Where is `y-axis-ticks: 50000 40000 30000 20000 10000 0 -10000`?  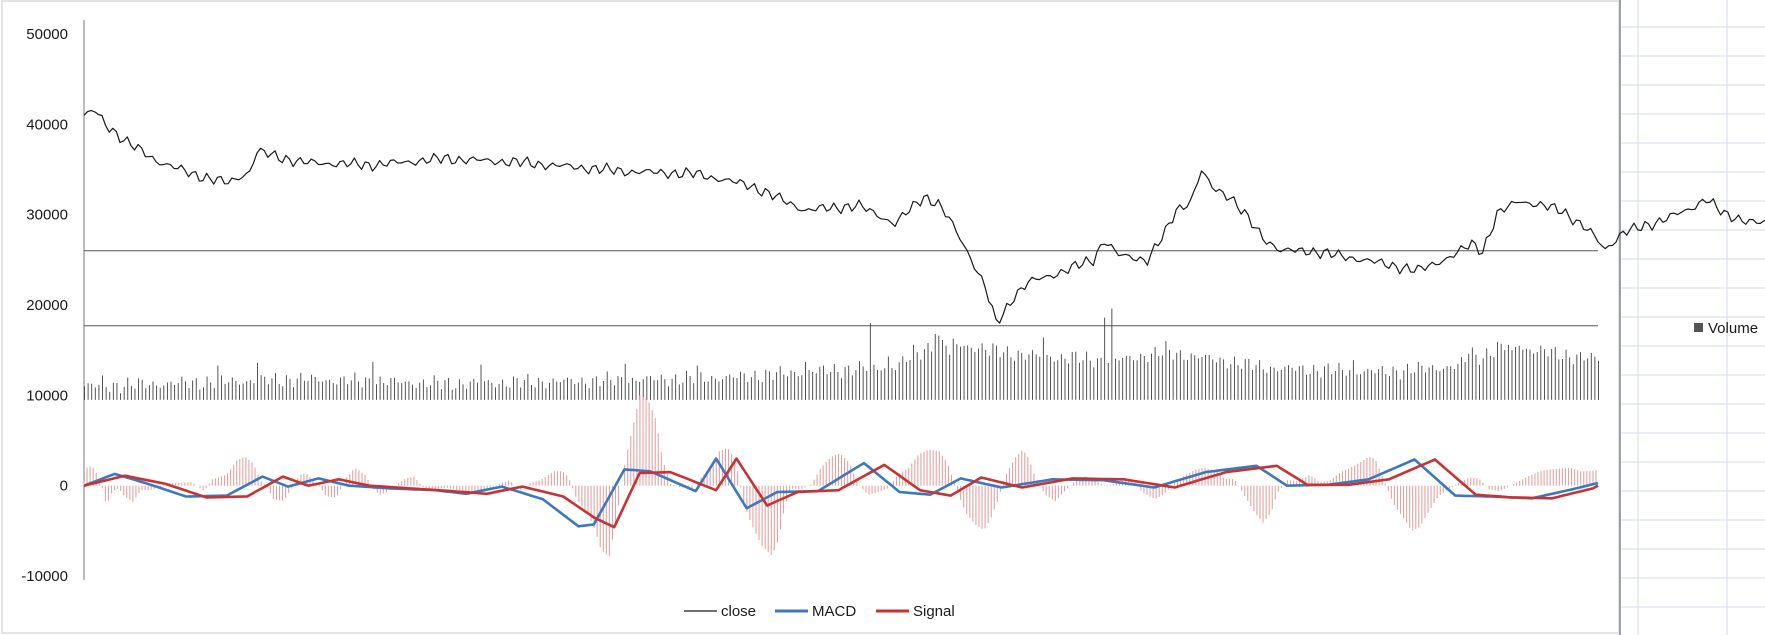 y-axis-ticks: 50000 40000 30000 20000 10000 0 -10000 is located at coordinates (44, 305).